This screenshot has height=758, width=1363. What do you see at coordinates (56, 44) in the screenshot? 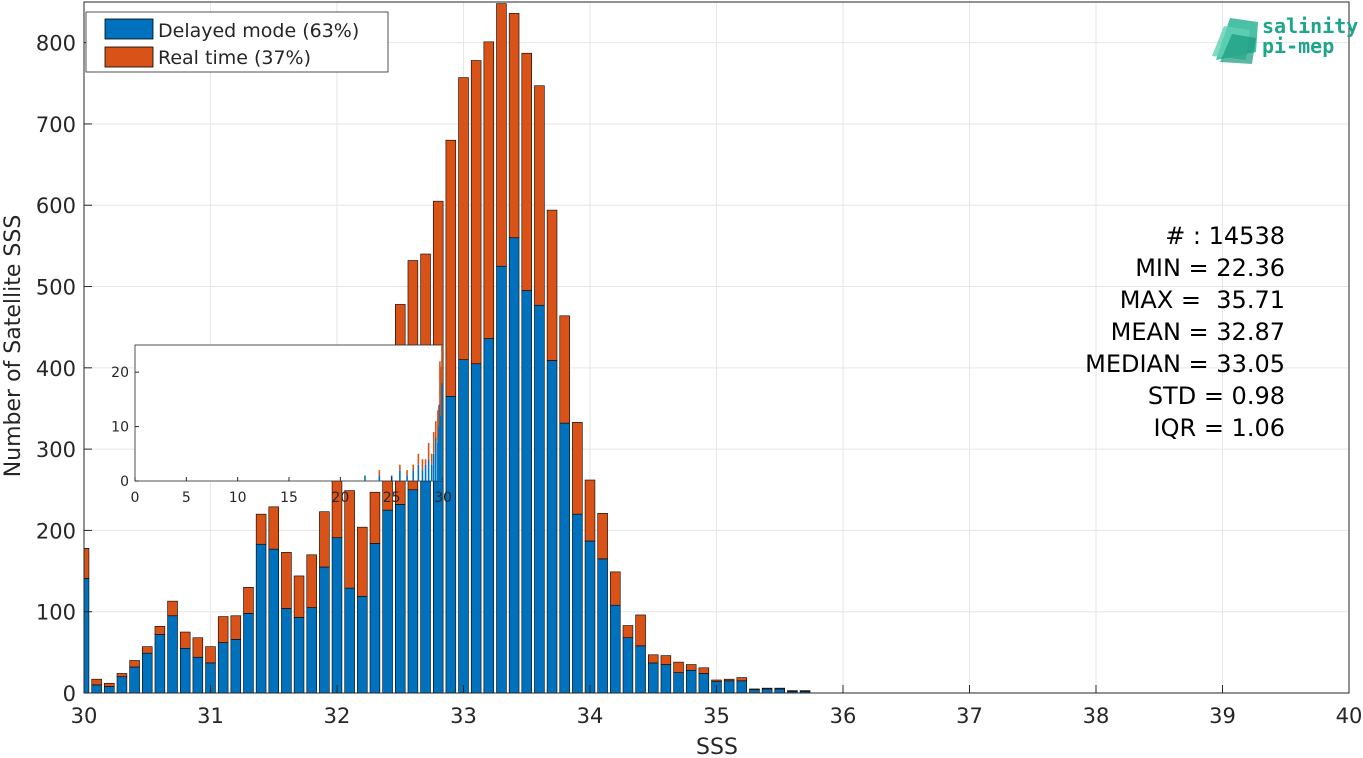
I see `y-tick-label: 800` at bounding box center [56, 44].